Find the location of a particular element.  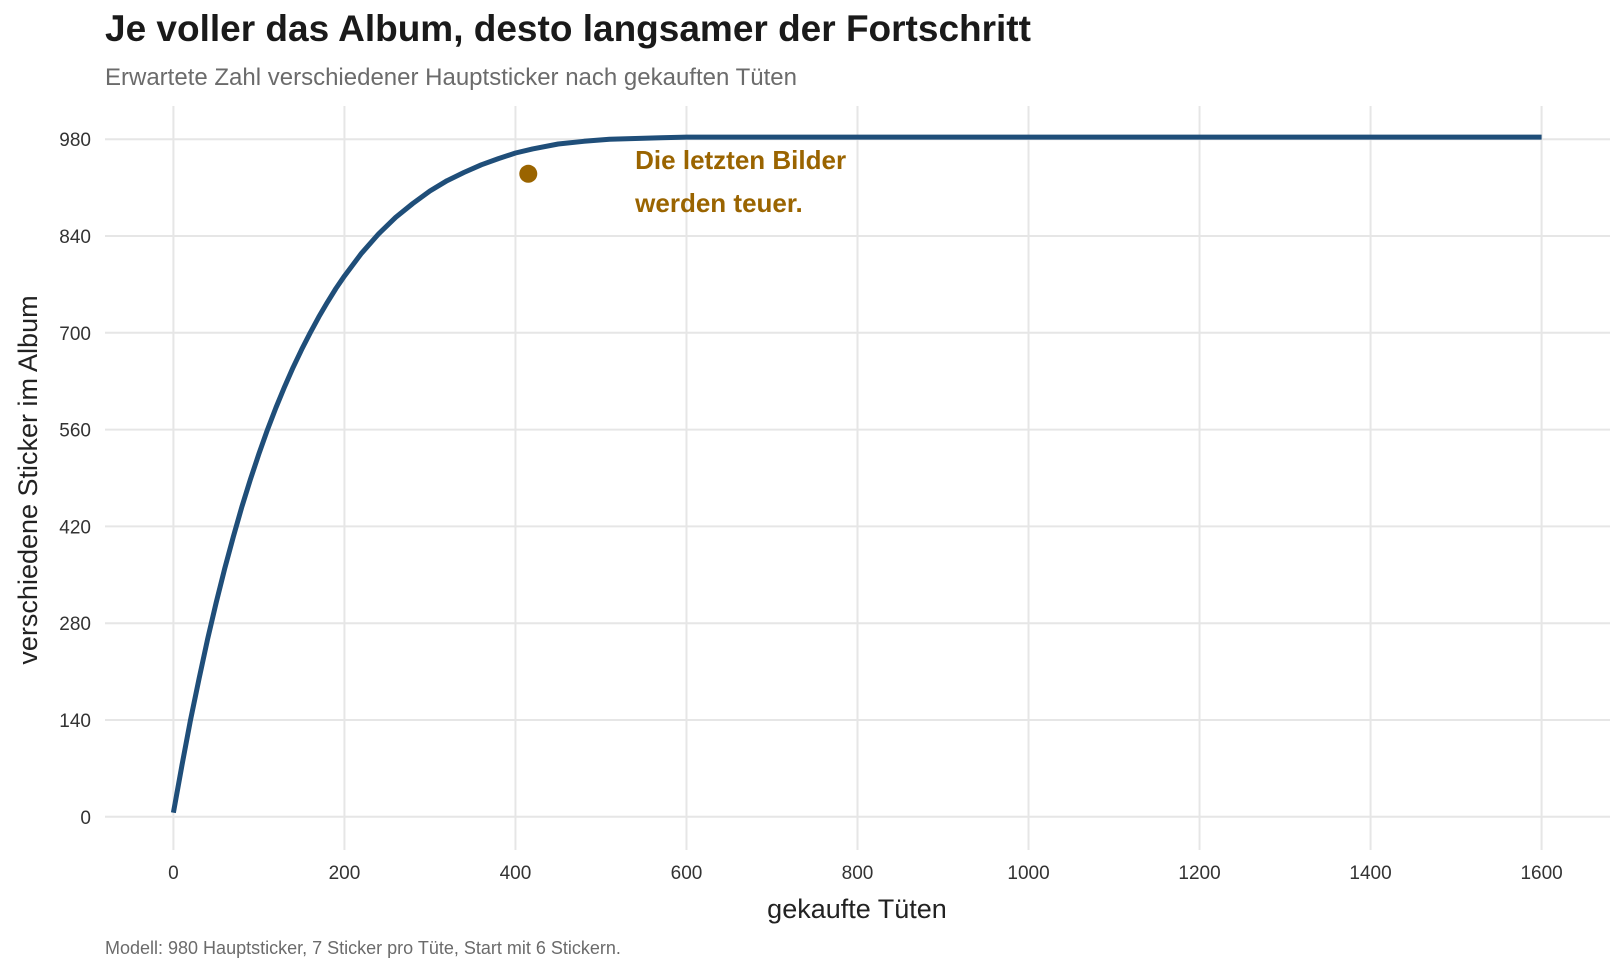

y-tick-label: 420 is located at coordinates (75, 527).